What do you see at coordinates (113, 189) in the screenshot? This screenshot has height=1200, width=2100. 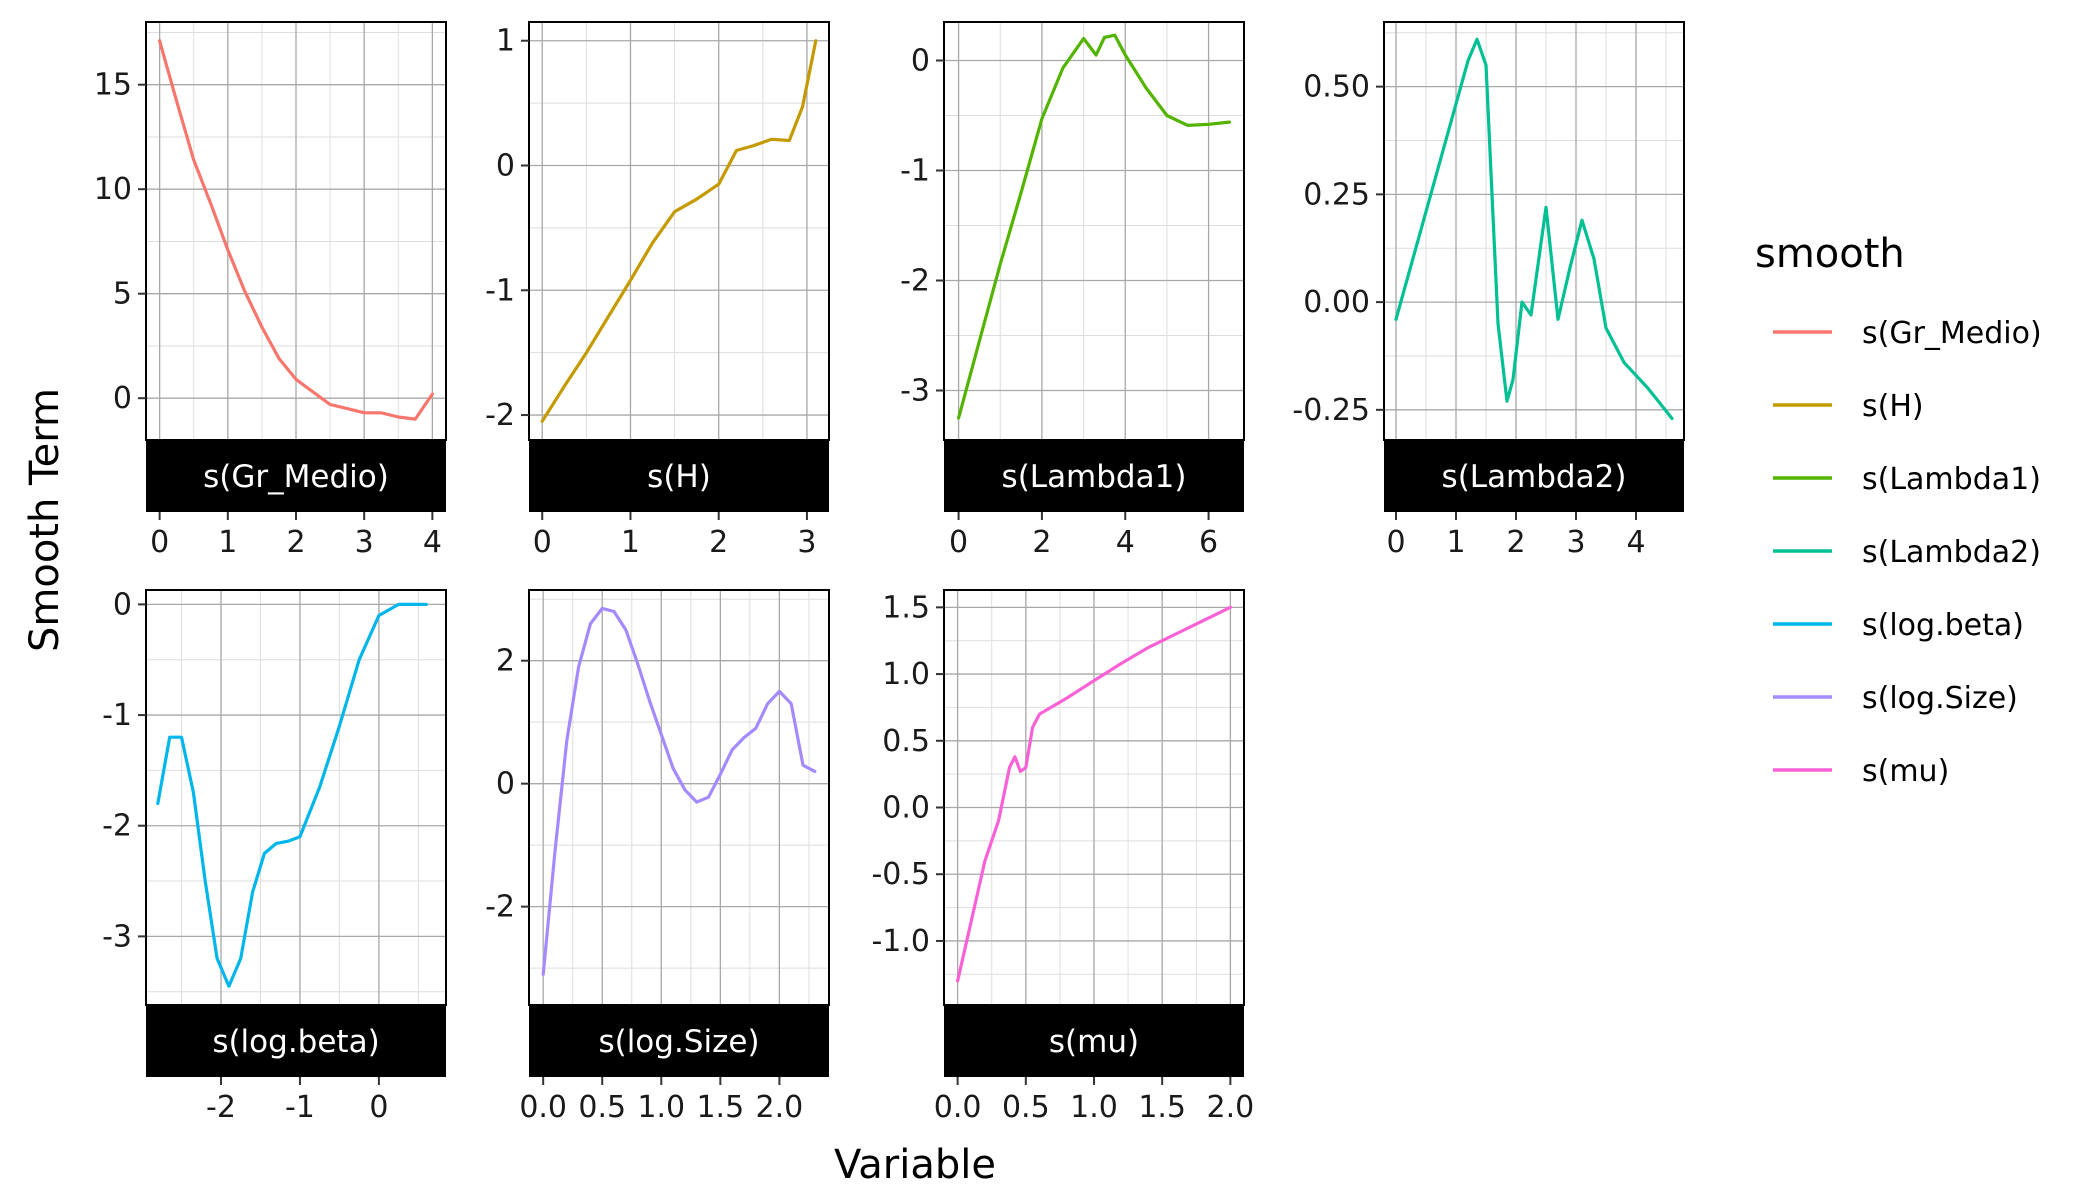 I see `y-tick-label: 10` at bounding box center [113, 189].